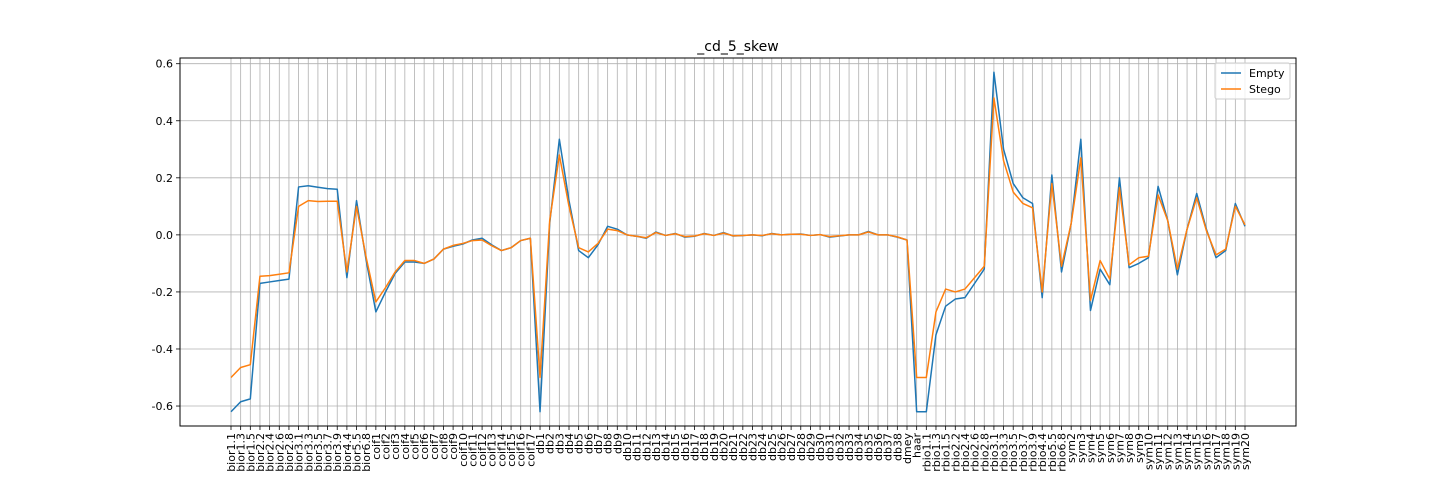 This screenshot has height=480, width=1440. Describe the element at coordinates (936, 452) in the screenshot. I see `x-tick-label: rbio1.3` at that location.